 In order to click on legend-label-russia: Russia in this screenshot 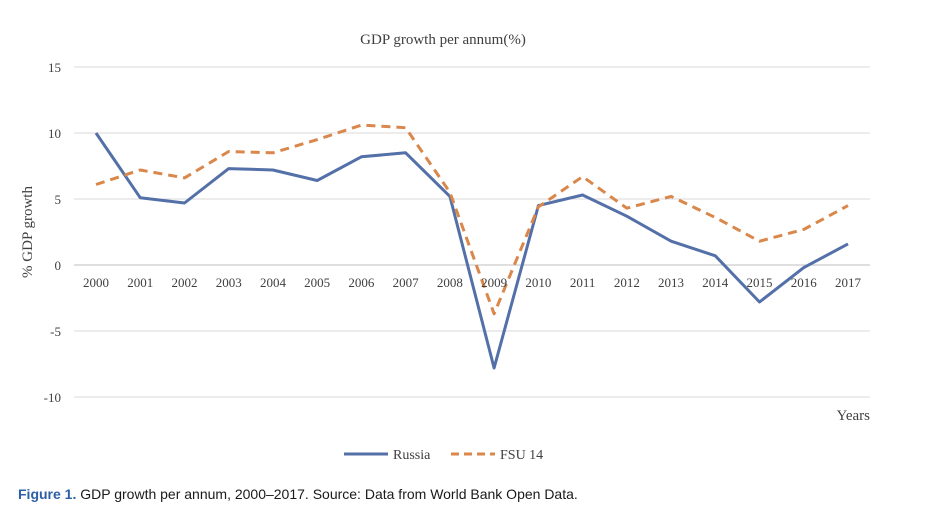, I will do `click(412, 455)`.